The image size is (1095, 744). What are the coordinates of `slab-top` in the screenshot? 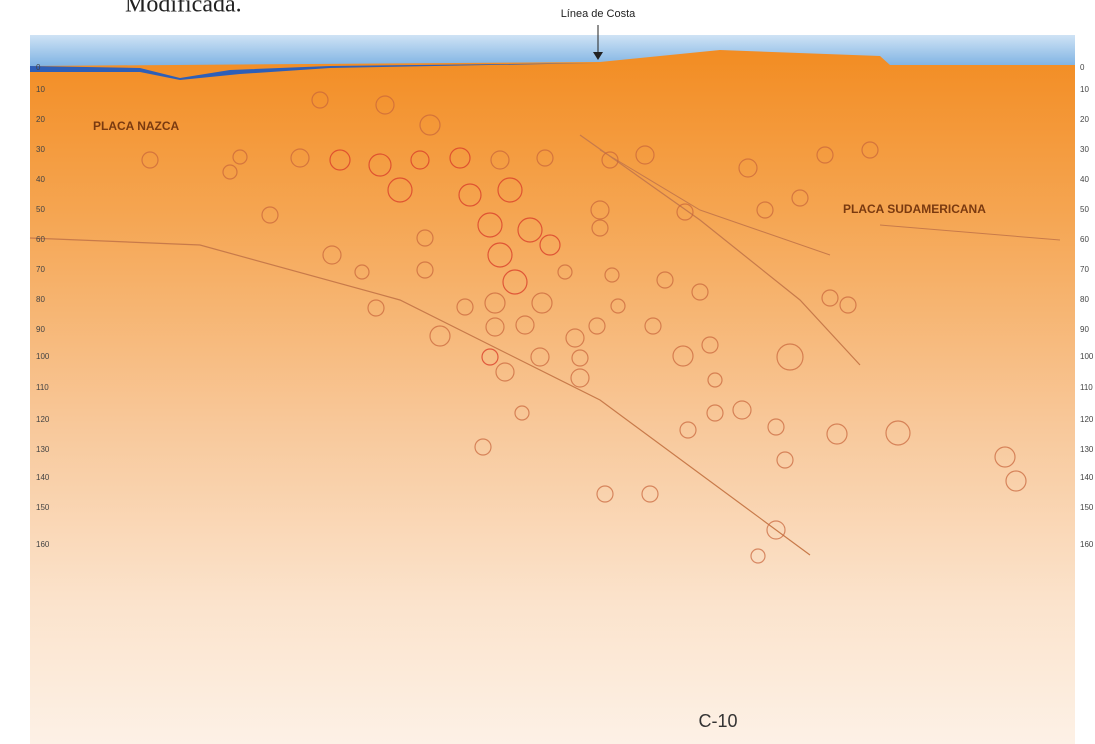 It's located at (720, 250).